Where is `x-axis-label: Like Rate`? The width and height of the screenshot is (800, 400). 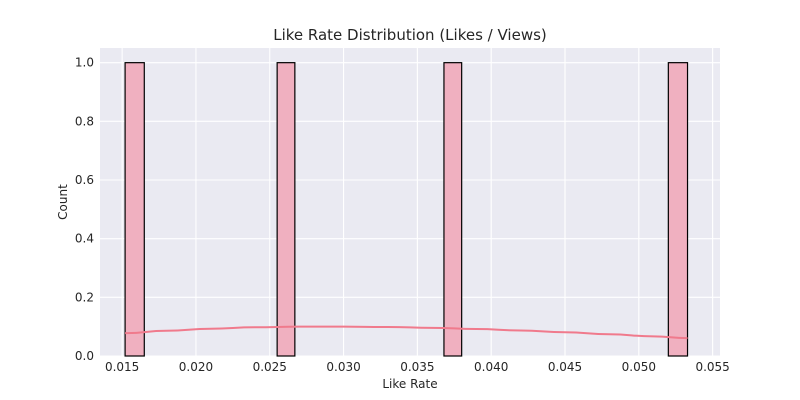 x-axis-label: Like Rate is located at coordinates (409, 384).